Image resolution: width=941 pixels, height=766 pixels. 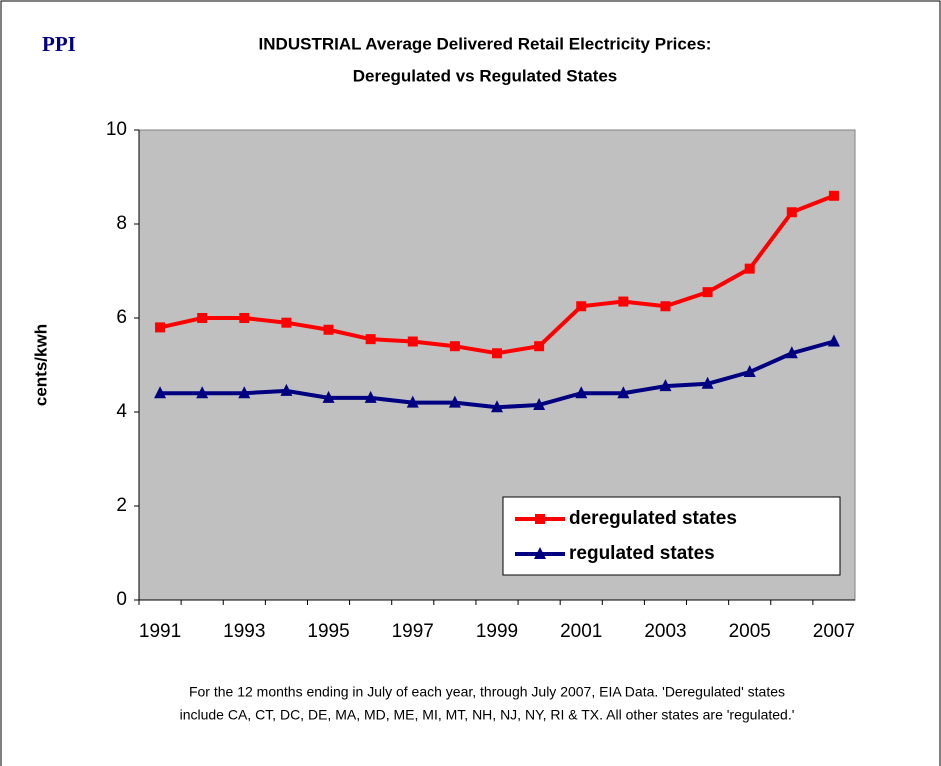 I want to click on x-tick-label: 2003, so click(x=665, y=631).